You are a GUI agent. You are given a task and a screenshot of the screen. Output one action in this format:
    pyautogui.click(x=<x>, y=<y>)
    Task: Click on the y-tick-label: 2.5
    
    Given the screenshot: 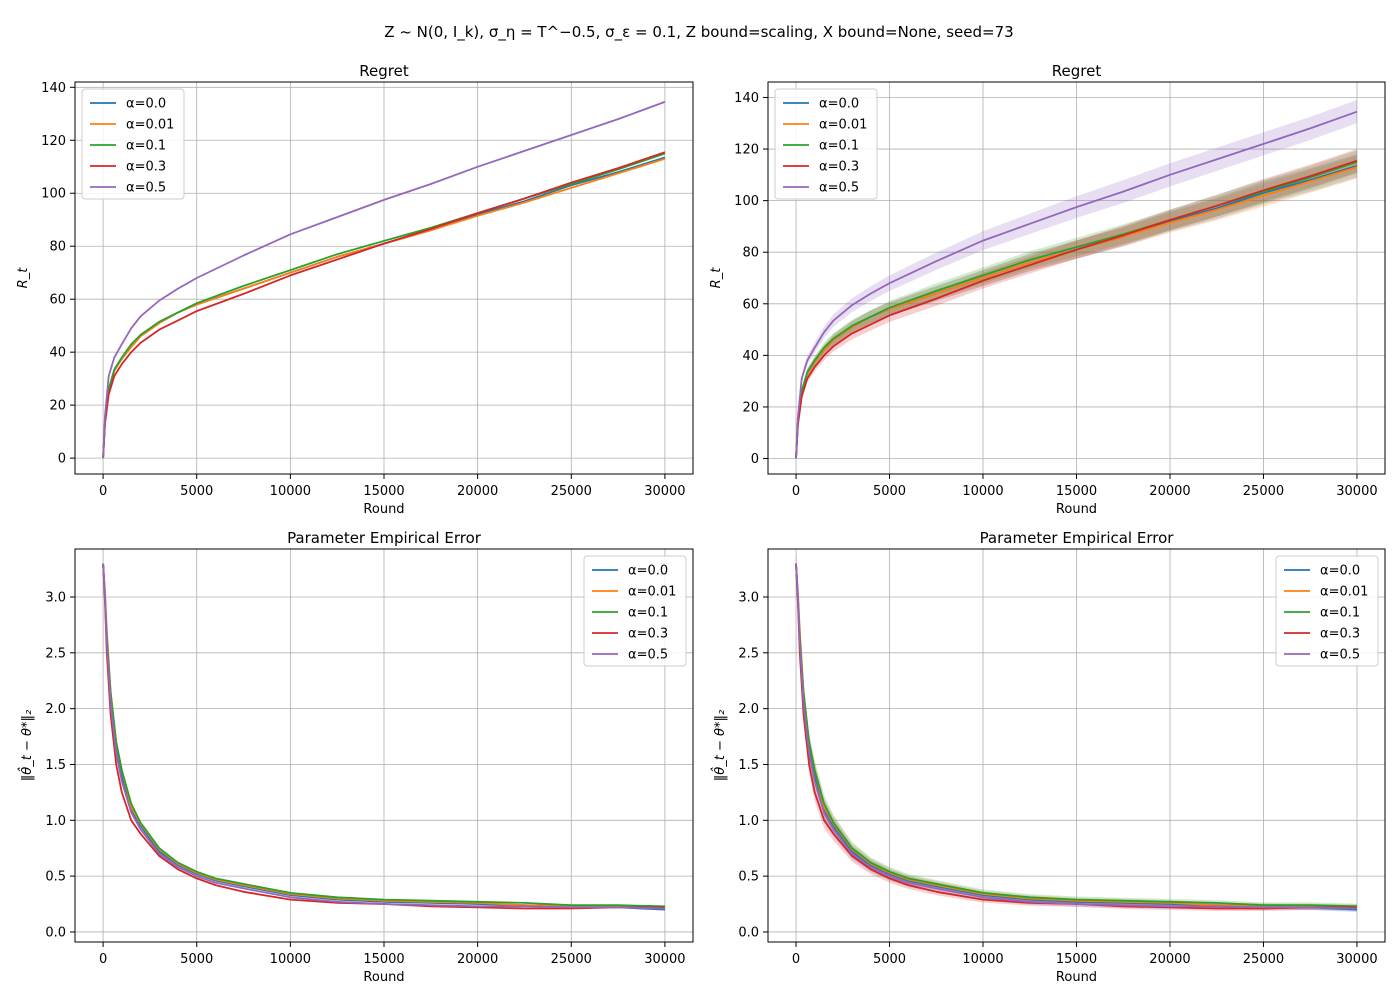 What is the action you would take?
    pyautogui.click(x=748, y=653)
    